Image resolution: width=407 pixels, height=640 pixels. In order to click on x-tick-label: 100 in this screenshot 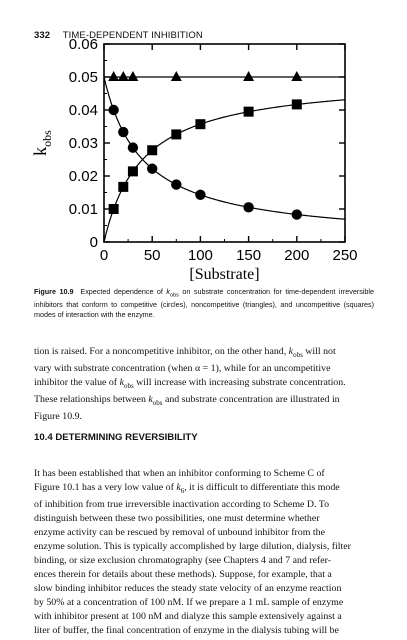, I will do `click(200, 255)`.